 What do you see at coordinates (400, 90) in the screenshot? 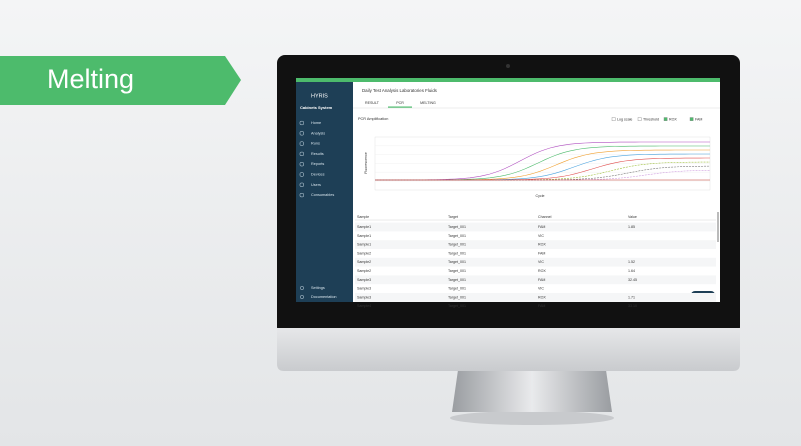
I see `page-title: Daily Test Analysis Laboratories Fluids` at bounding box center [400, 90].